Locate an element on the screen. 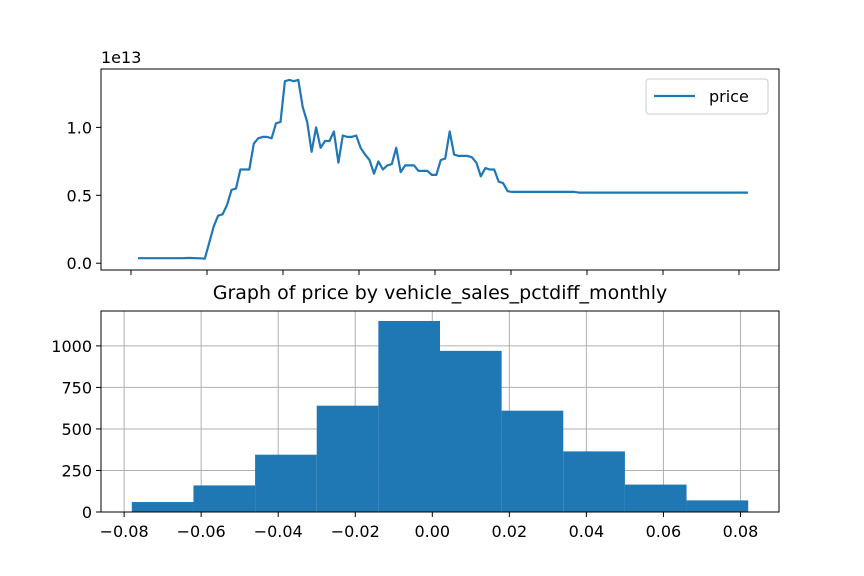 The image size is (864, 576). histogram-x-ticks: −0.08 −0.06 −0.04 −0.02 0.00 0.02 0.04 0.06 0.08 is located at coordinates (429, 526).